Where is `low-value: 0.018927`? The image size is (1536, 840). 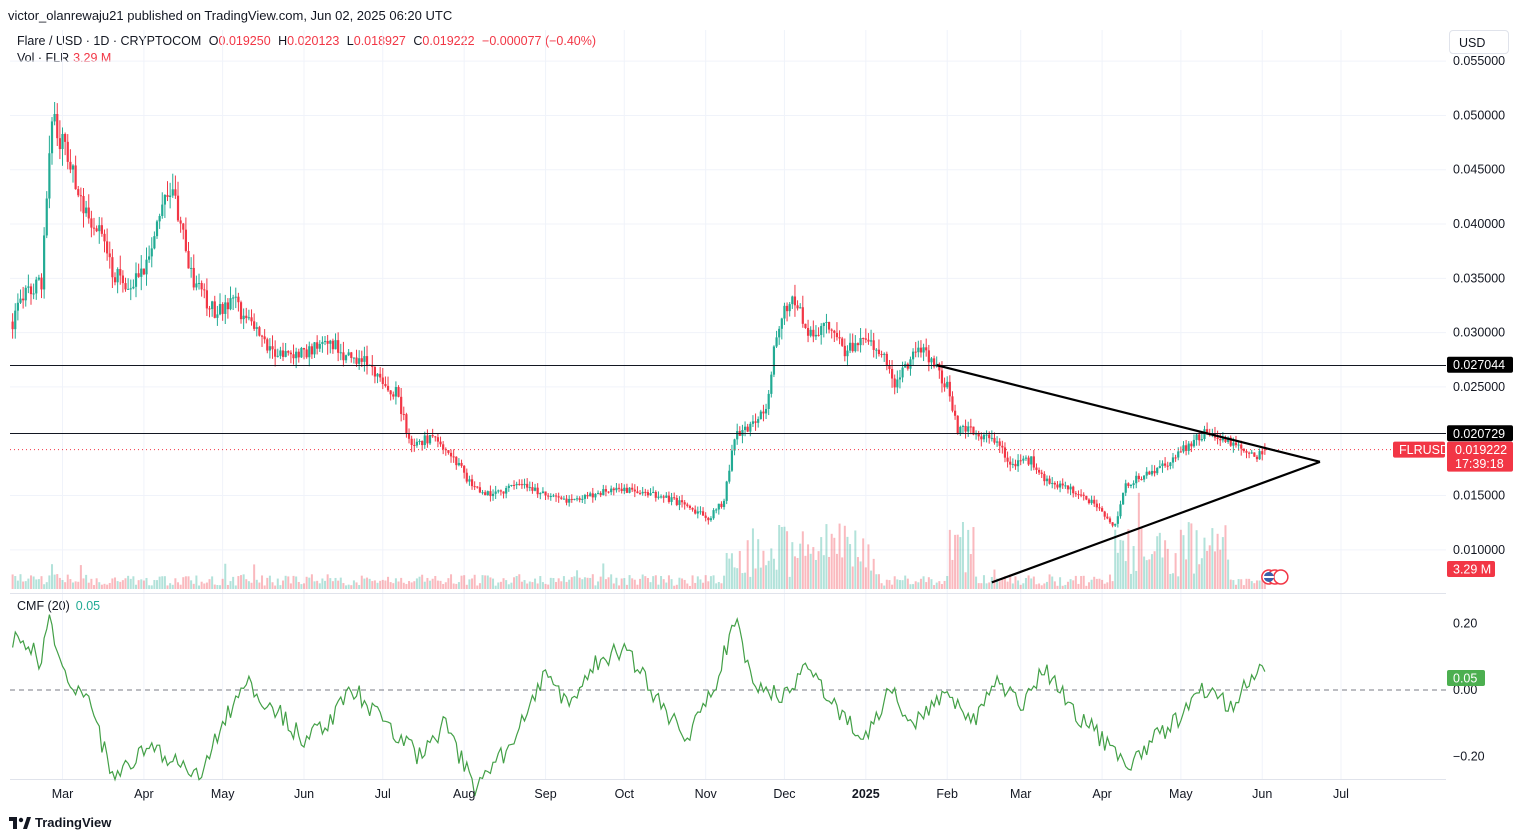 low-value: 0.018927 is located at coordinates (379, 41).